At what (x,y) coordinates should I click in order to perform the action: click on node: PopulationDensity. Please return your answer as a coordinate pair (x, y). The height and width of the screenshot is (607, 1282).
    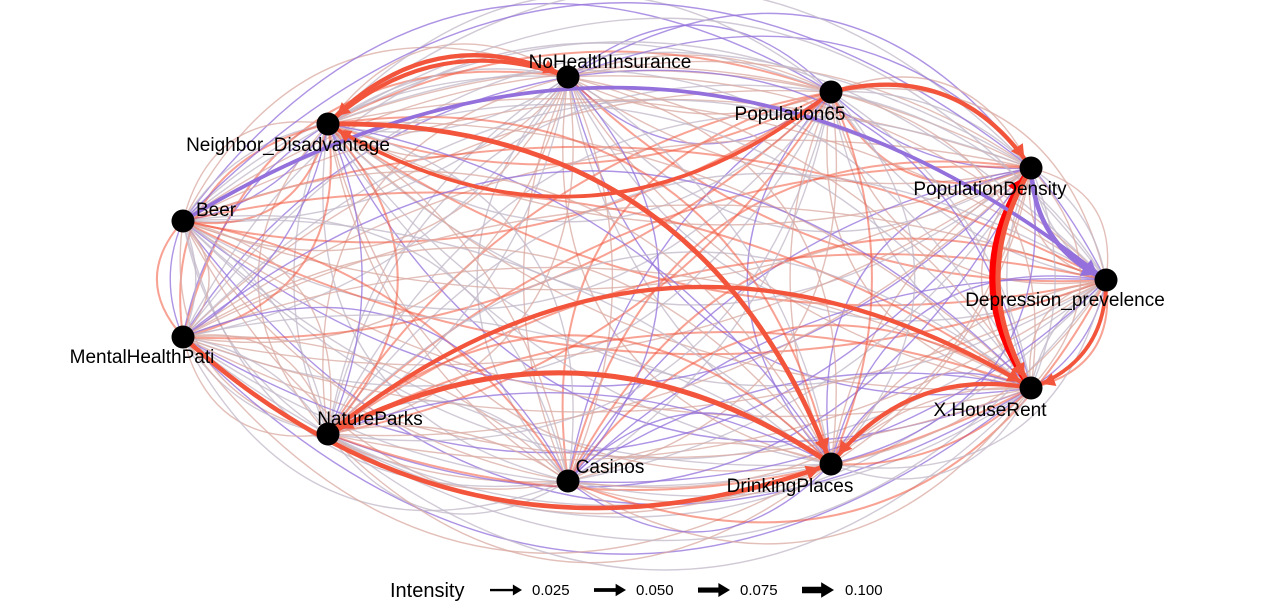
    Looking at the image, I should click on (990, 178).